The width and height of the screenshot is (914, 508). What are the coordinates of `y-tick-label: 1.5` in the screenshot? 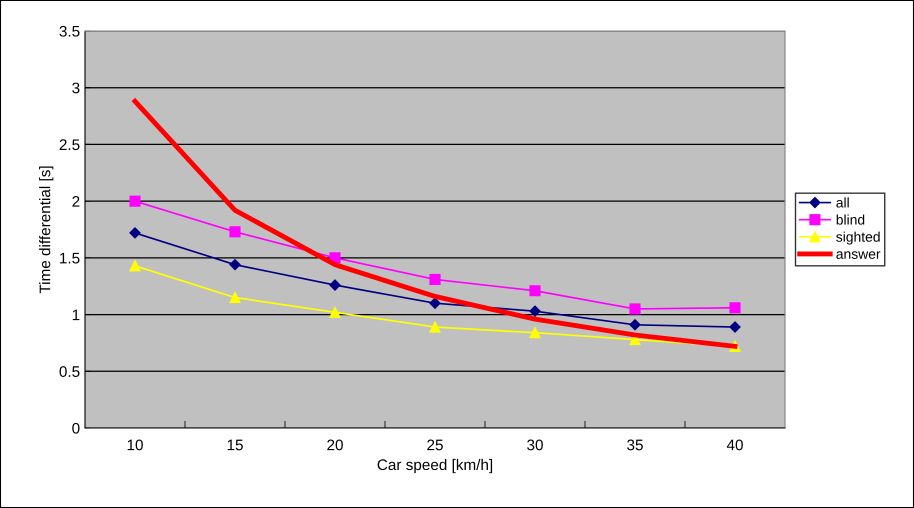 It's located at (70, 258).